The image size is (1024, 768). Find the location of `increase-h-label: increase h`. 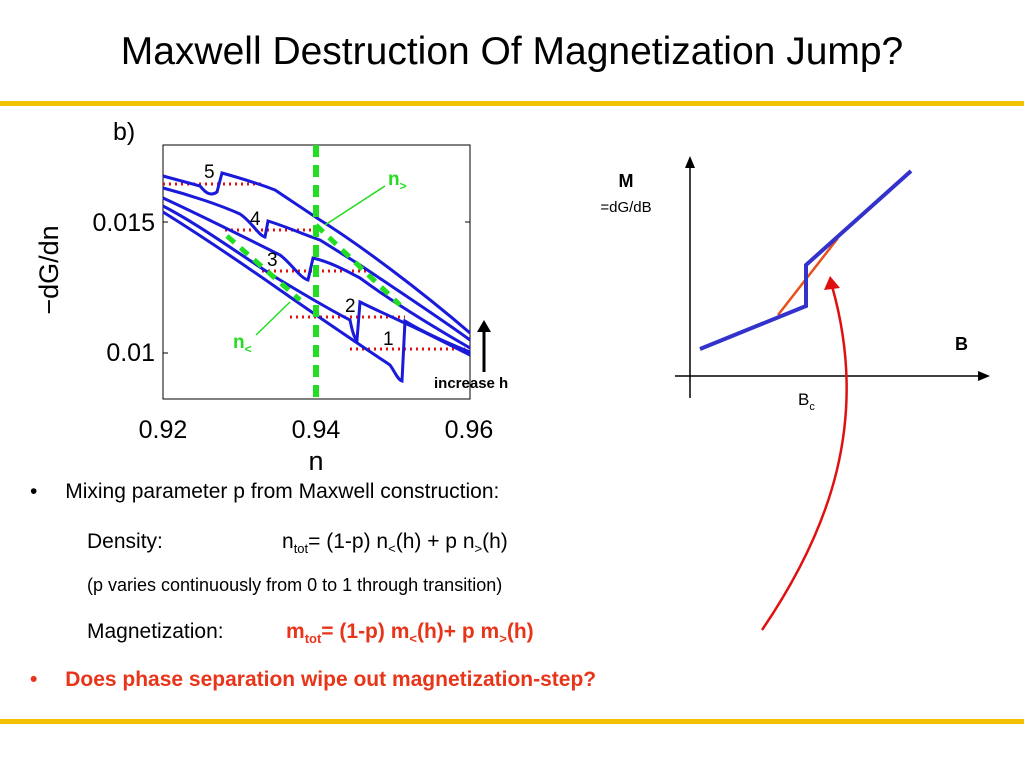

increase-h-label: increase h is located at coordinates (471, 383).